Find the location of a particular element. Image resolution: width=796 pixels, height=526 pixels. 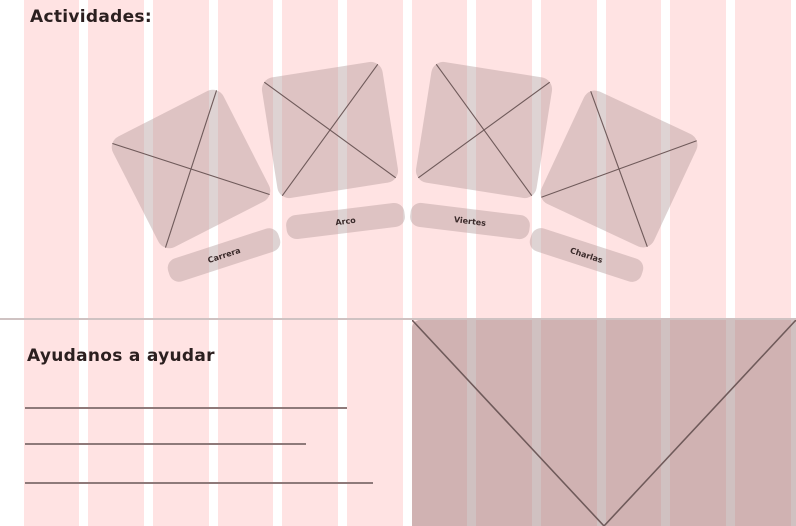

activity-label: Viertes is located at coordinates (469, 221).